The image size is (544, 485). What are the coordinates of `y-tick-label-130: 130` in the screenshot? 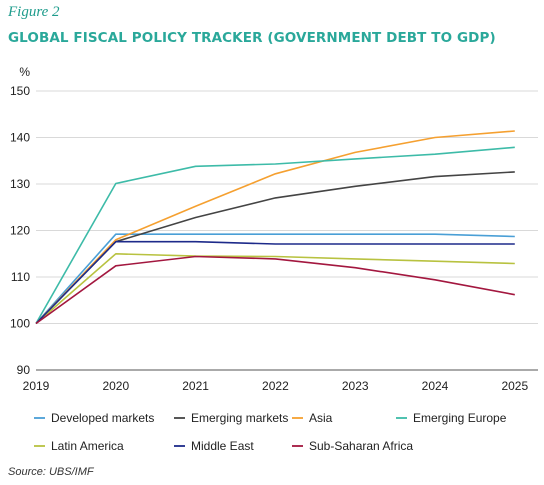 It's located at (20, 184).